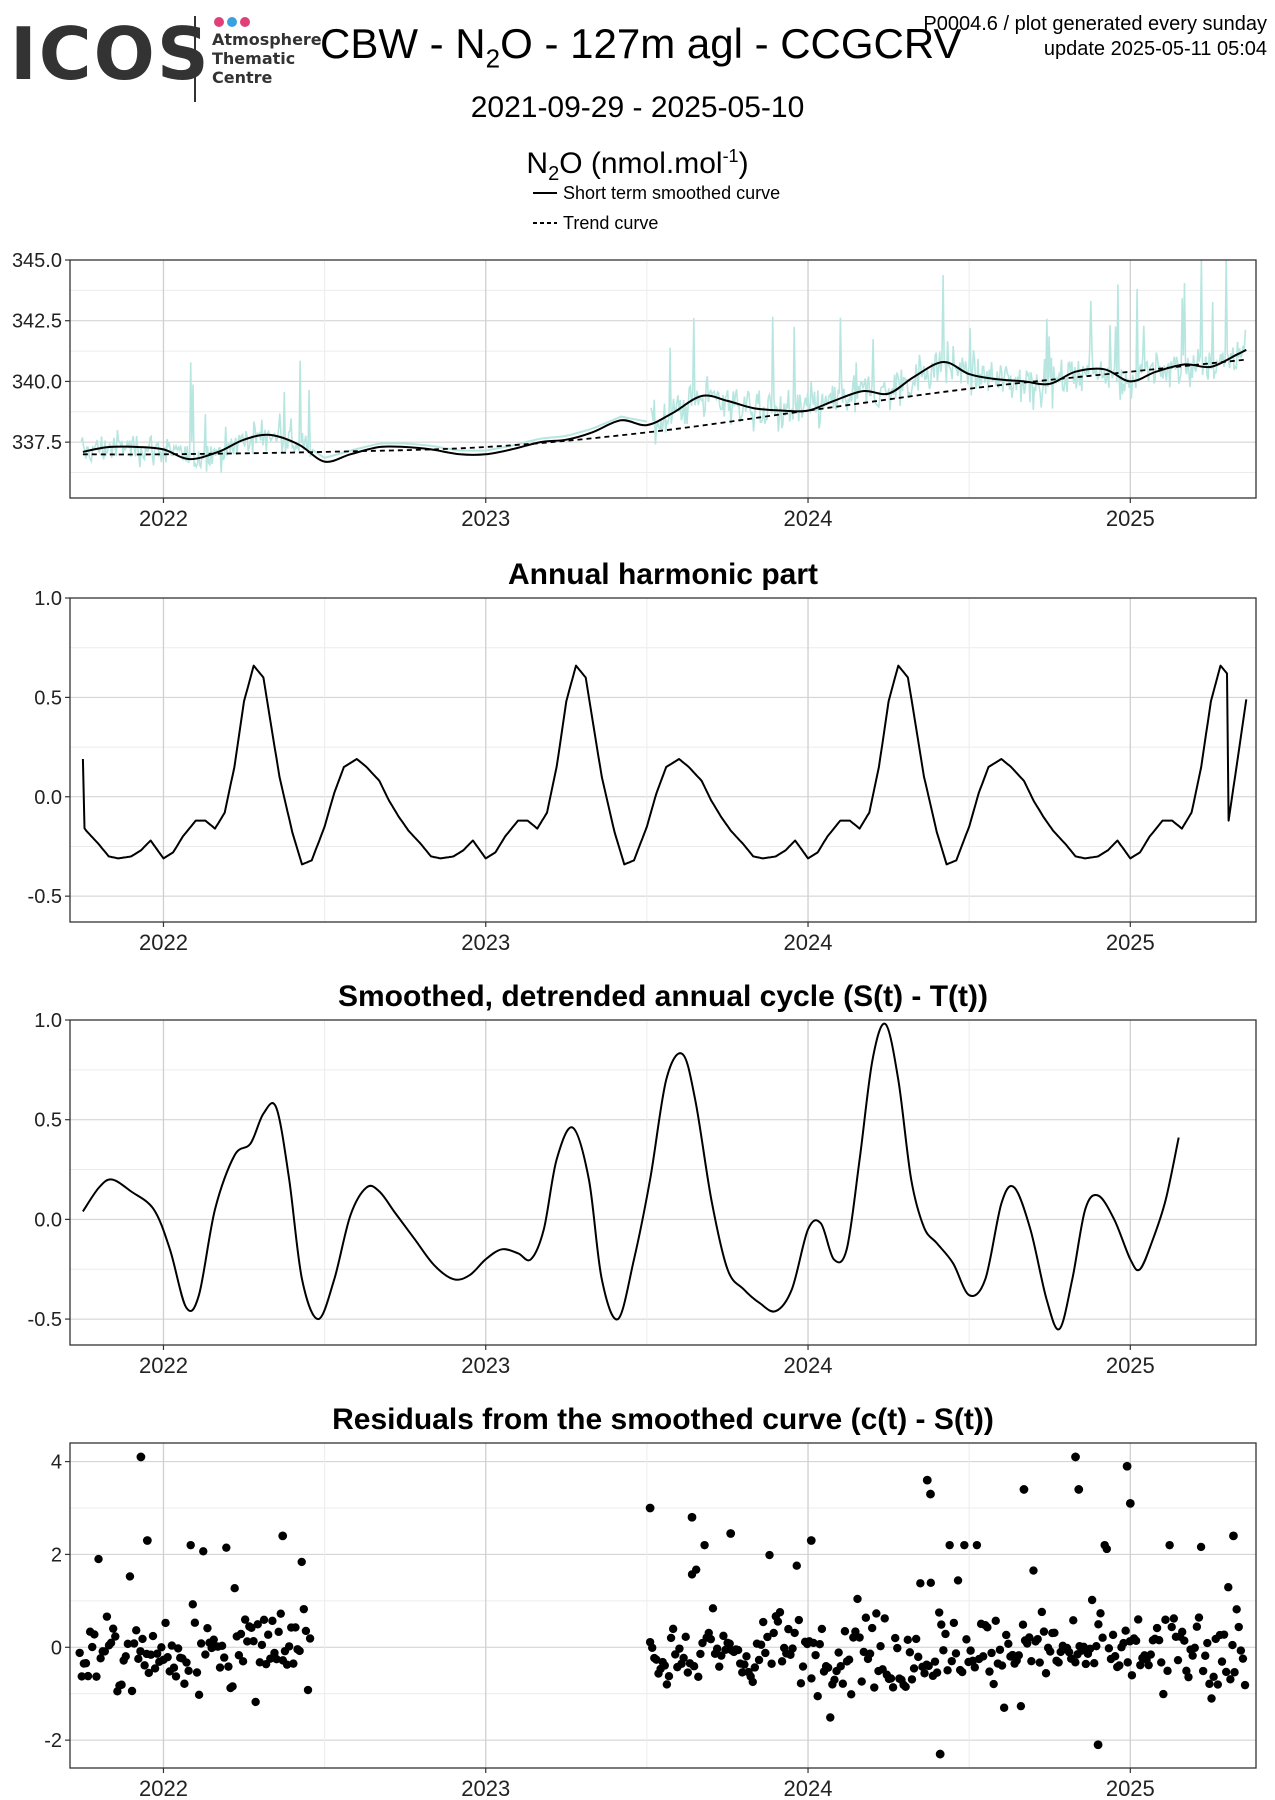 The width and height of the screenshot is (1275, 1800). I want to click on meta-line-2: update 2025-05-11 05:04, so click(1155, 49).